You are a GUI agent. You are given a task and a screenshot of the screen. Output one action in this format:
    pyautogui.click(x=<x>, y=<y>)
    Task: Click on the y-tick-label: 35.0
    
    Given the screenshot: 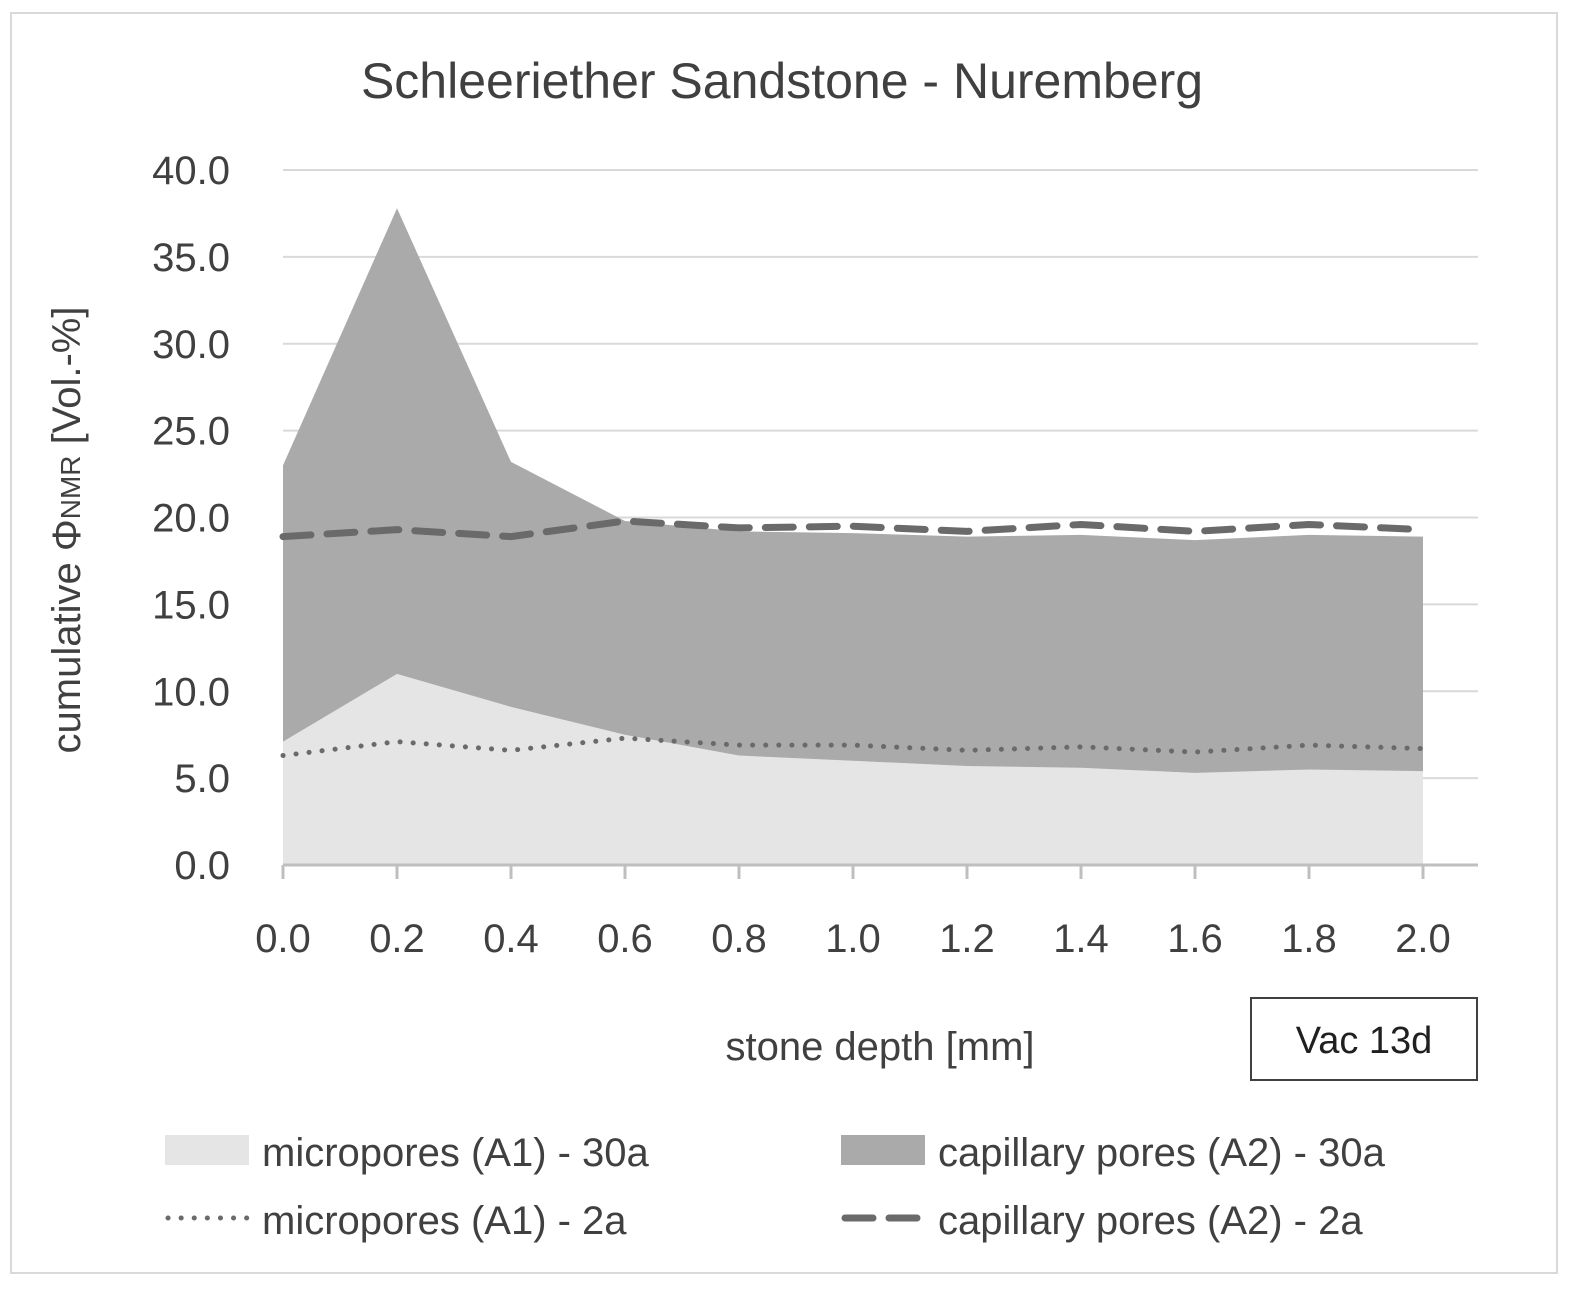 What is the action you would take?
    pyautogui.click(x=191, y=258)
    